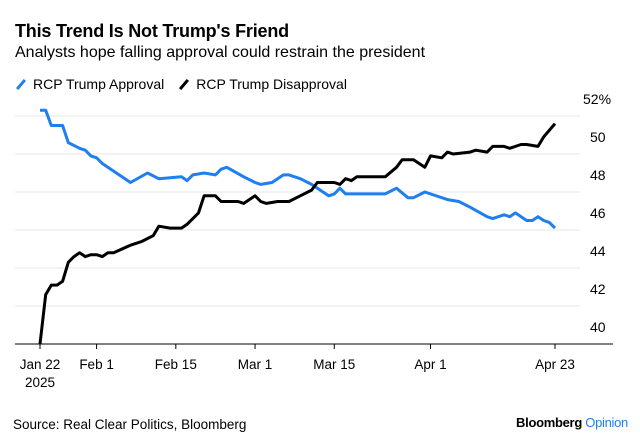 The image size is (640, 447). Describe the element at coordinates (598, 251) in the screenshot. I see `y-tick-label: 44` at that location.